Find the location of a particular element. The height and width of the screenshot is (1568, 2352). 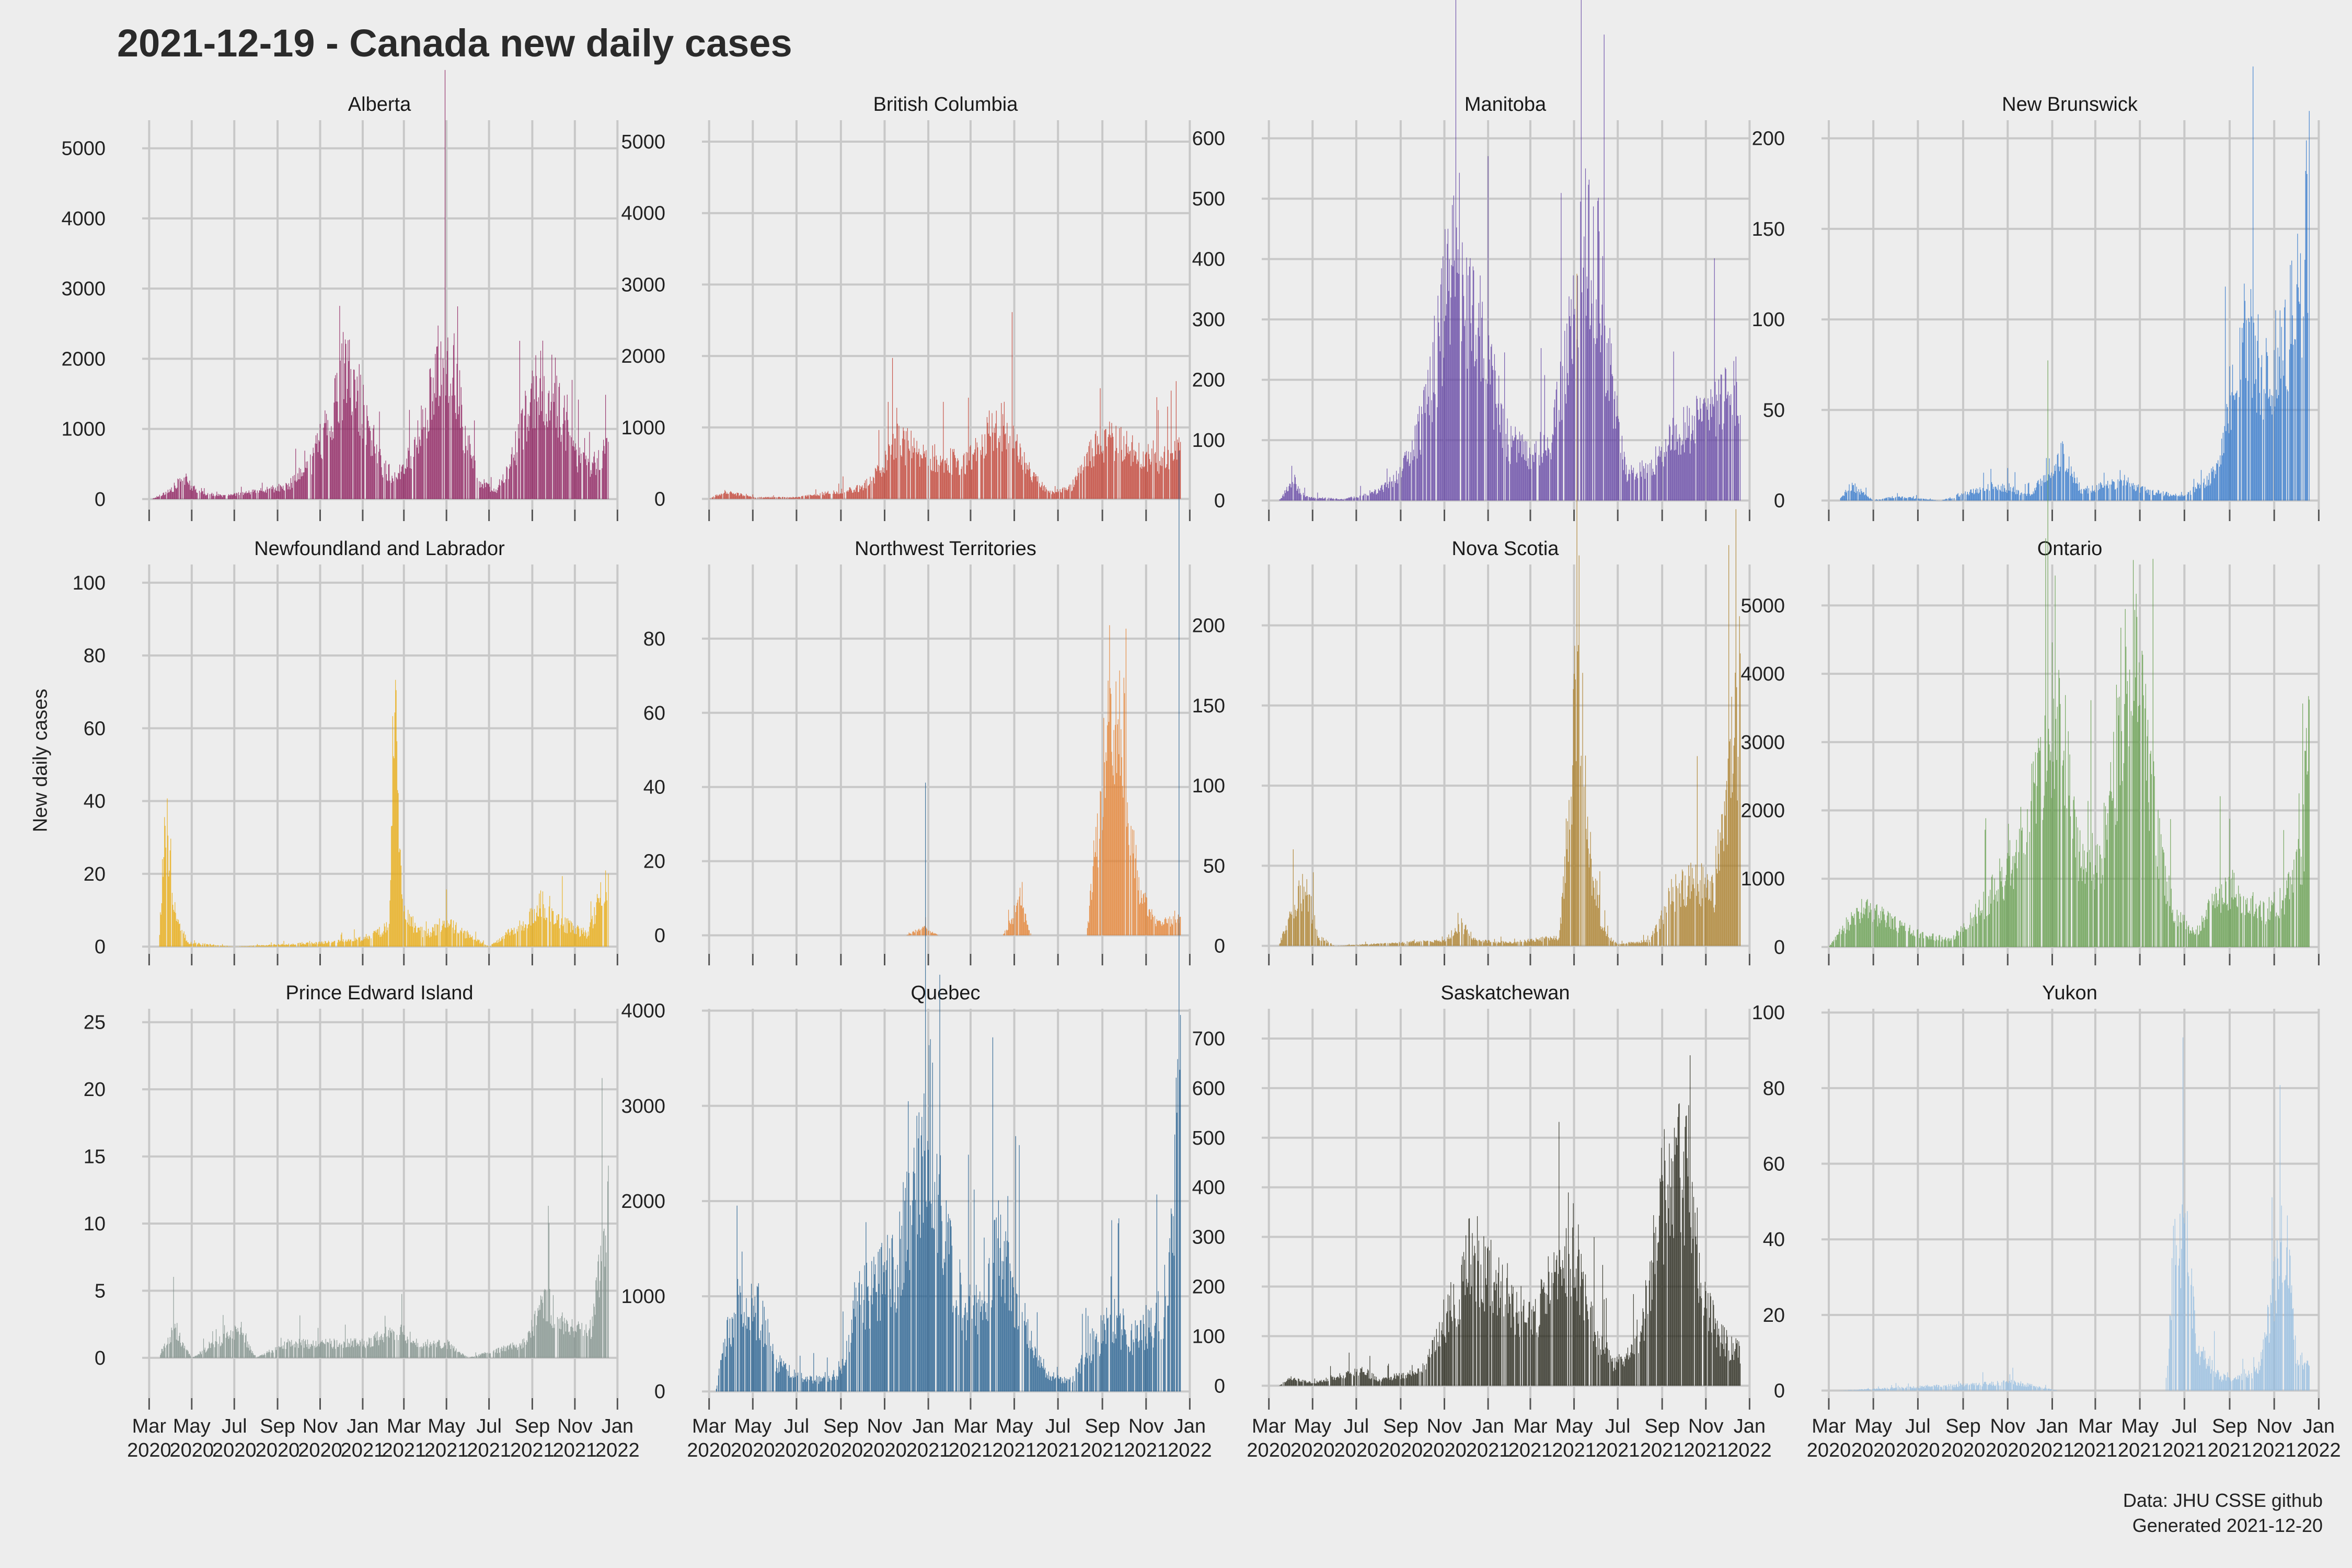

y-tick-label: 0 is located at coordinates (100, 1358).